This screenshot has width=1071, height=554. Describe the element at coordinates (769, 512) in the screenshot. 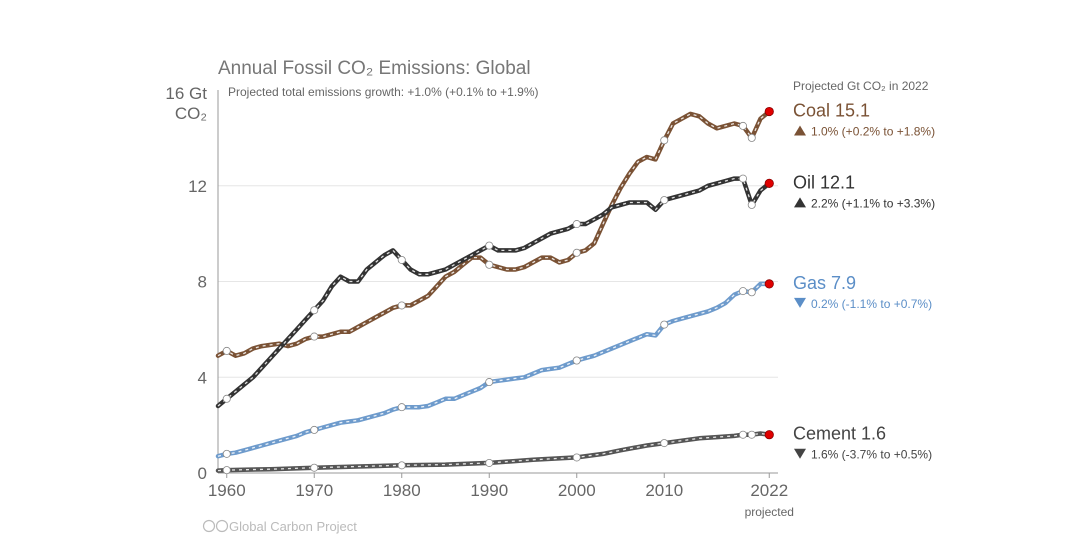

I see `x-tick-note: projected` at that location.